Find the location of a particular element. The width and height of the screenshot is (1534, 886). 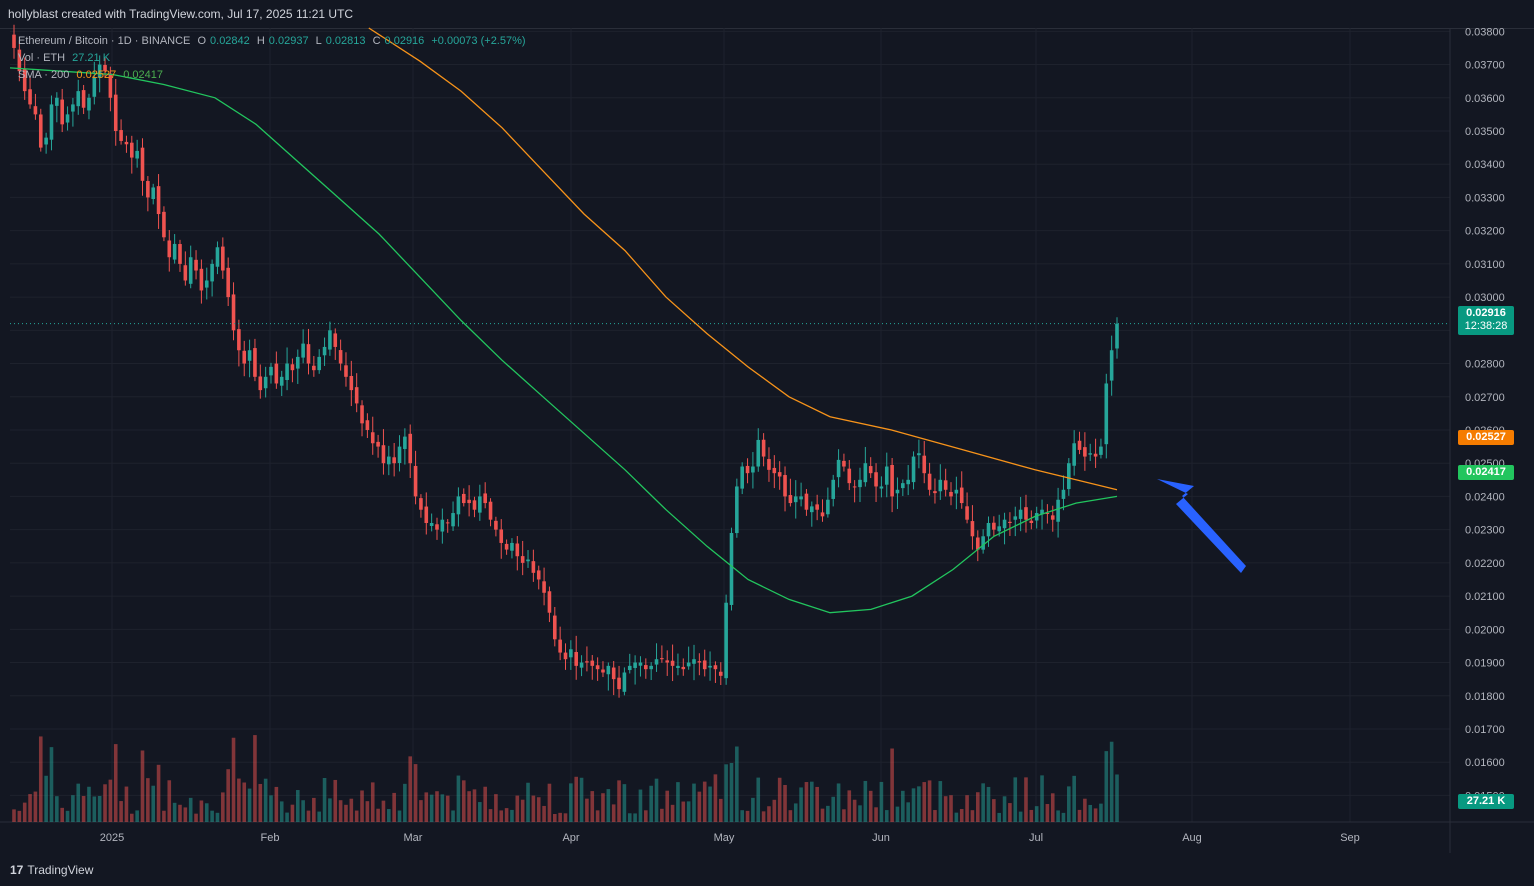

legend-symbol: Ethereum / Bitcoin · 1D · BINANCE is located at coordinates (104, 41).